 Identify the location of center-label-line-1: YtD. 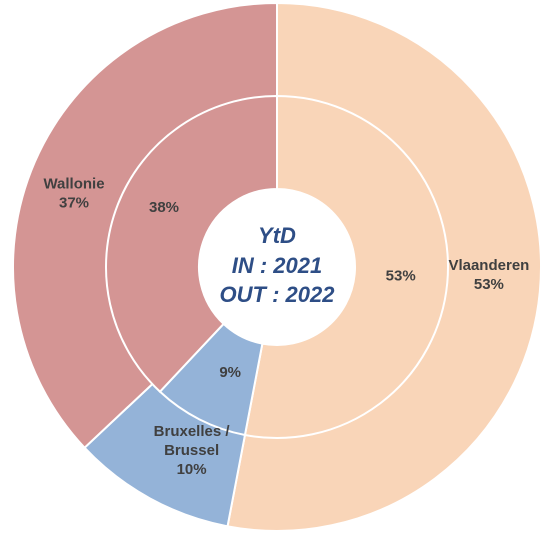
(277, 235).